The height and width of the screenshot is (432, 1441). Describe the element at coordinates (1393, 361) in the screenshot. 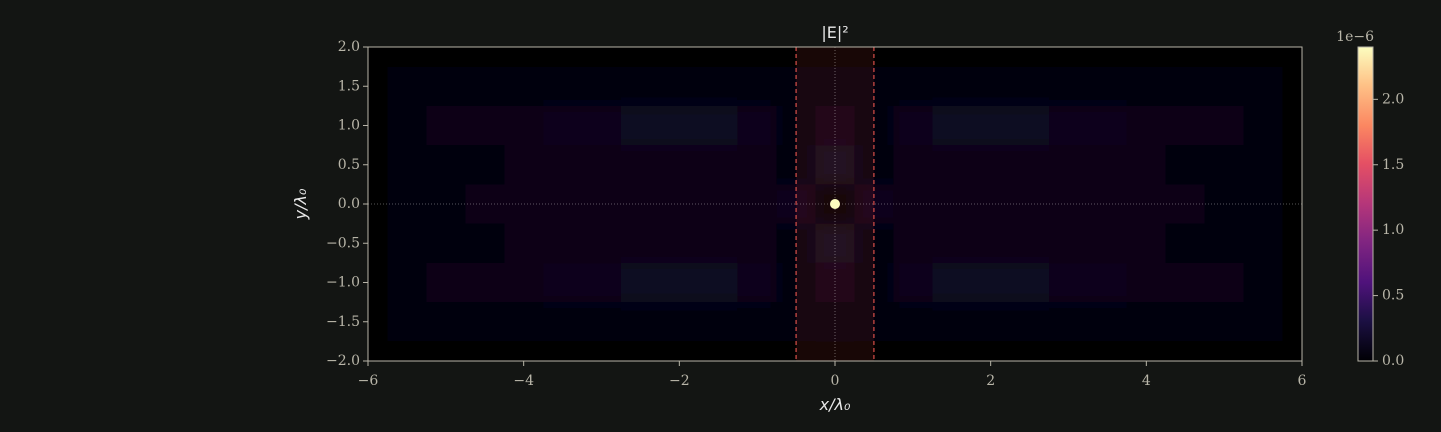

I see `colorbar-tick-label: 0.0` at that location.